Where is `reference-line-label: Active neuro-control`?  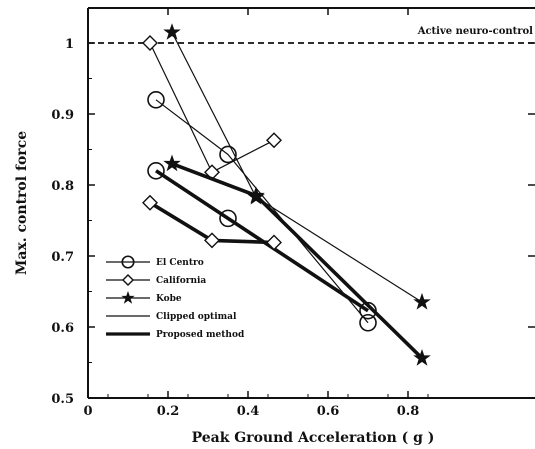 reference-line-label: Active neuro-control is located at coordinates (475, 31).